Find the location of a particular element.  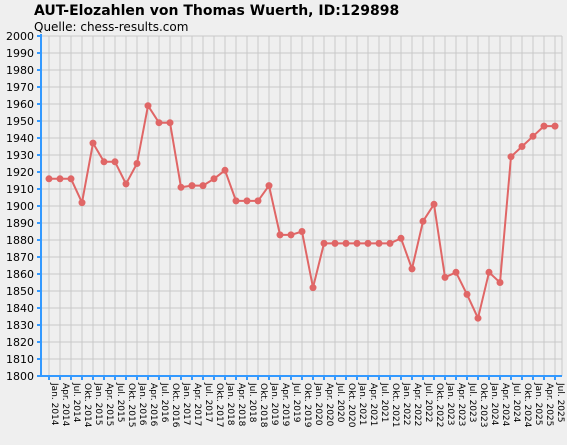

y-tick-label: 1800 is located at coordinates (20, 376).